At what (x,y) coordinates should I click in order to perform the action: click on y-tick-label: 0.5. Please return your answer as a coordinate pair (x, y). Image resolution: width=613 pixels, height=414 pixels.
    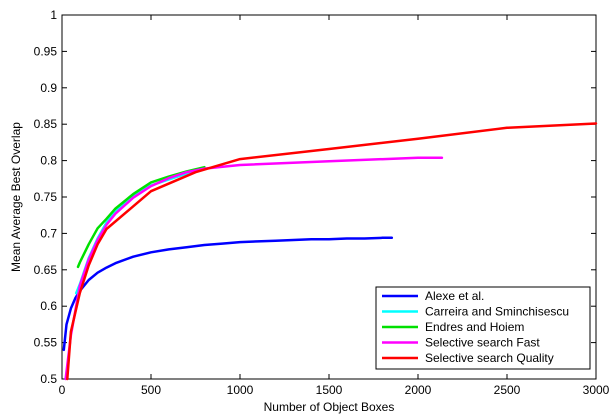
    Looking at the image, I should click on (48, 379).